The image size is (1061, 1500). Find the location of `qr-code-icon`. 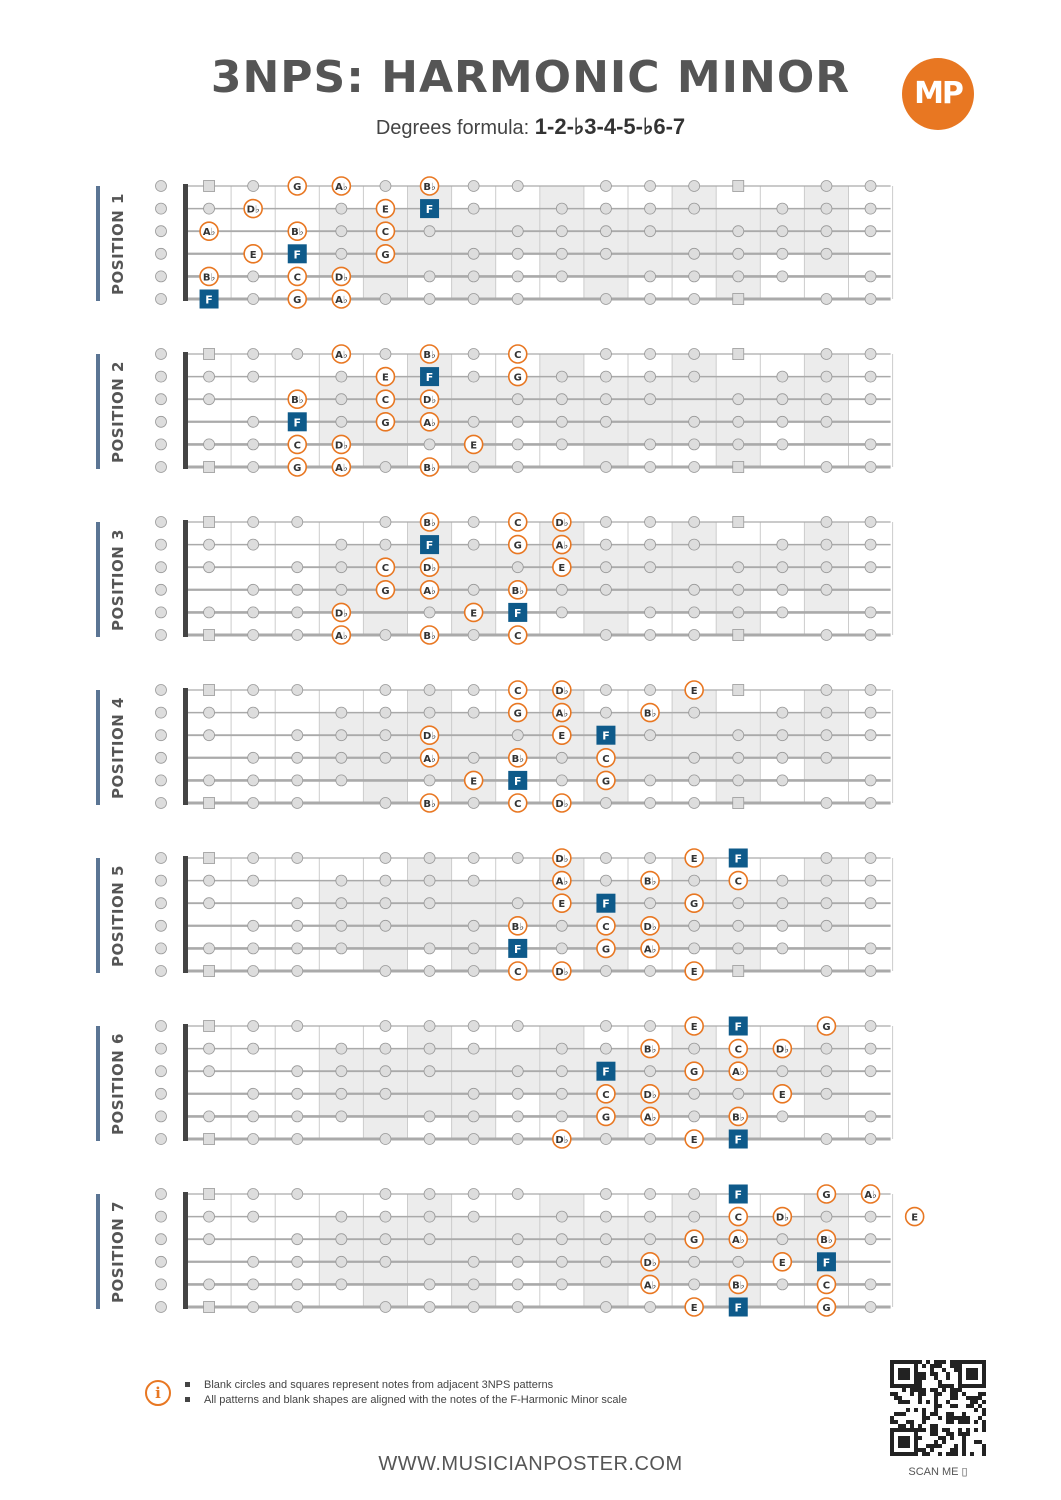

qr-code-icon is located at coordinates (938, 1408).